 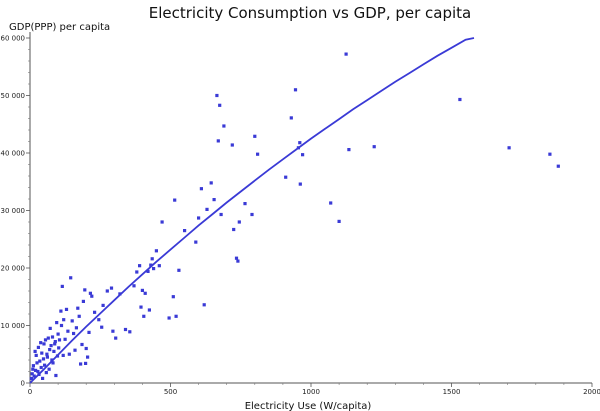 What do you see at coordinates (23, 384) in the screenshot?
I see `y-tick-label: 0` at bounding box center [23, 384].